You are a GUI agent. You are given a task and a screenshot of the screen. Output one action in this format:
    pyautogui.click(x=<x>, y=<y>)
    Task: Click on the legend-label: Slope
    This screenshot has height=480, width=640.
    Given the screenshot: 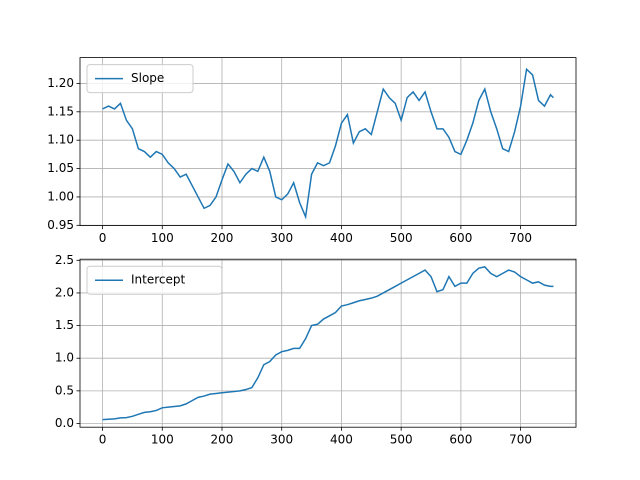 What is the action you would take?
    pyautogui.click(x=147, y=78)
    